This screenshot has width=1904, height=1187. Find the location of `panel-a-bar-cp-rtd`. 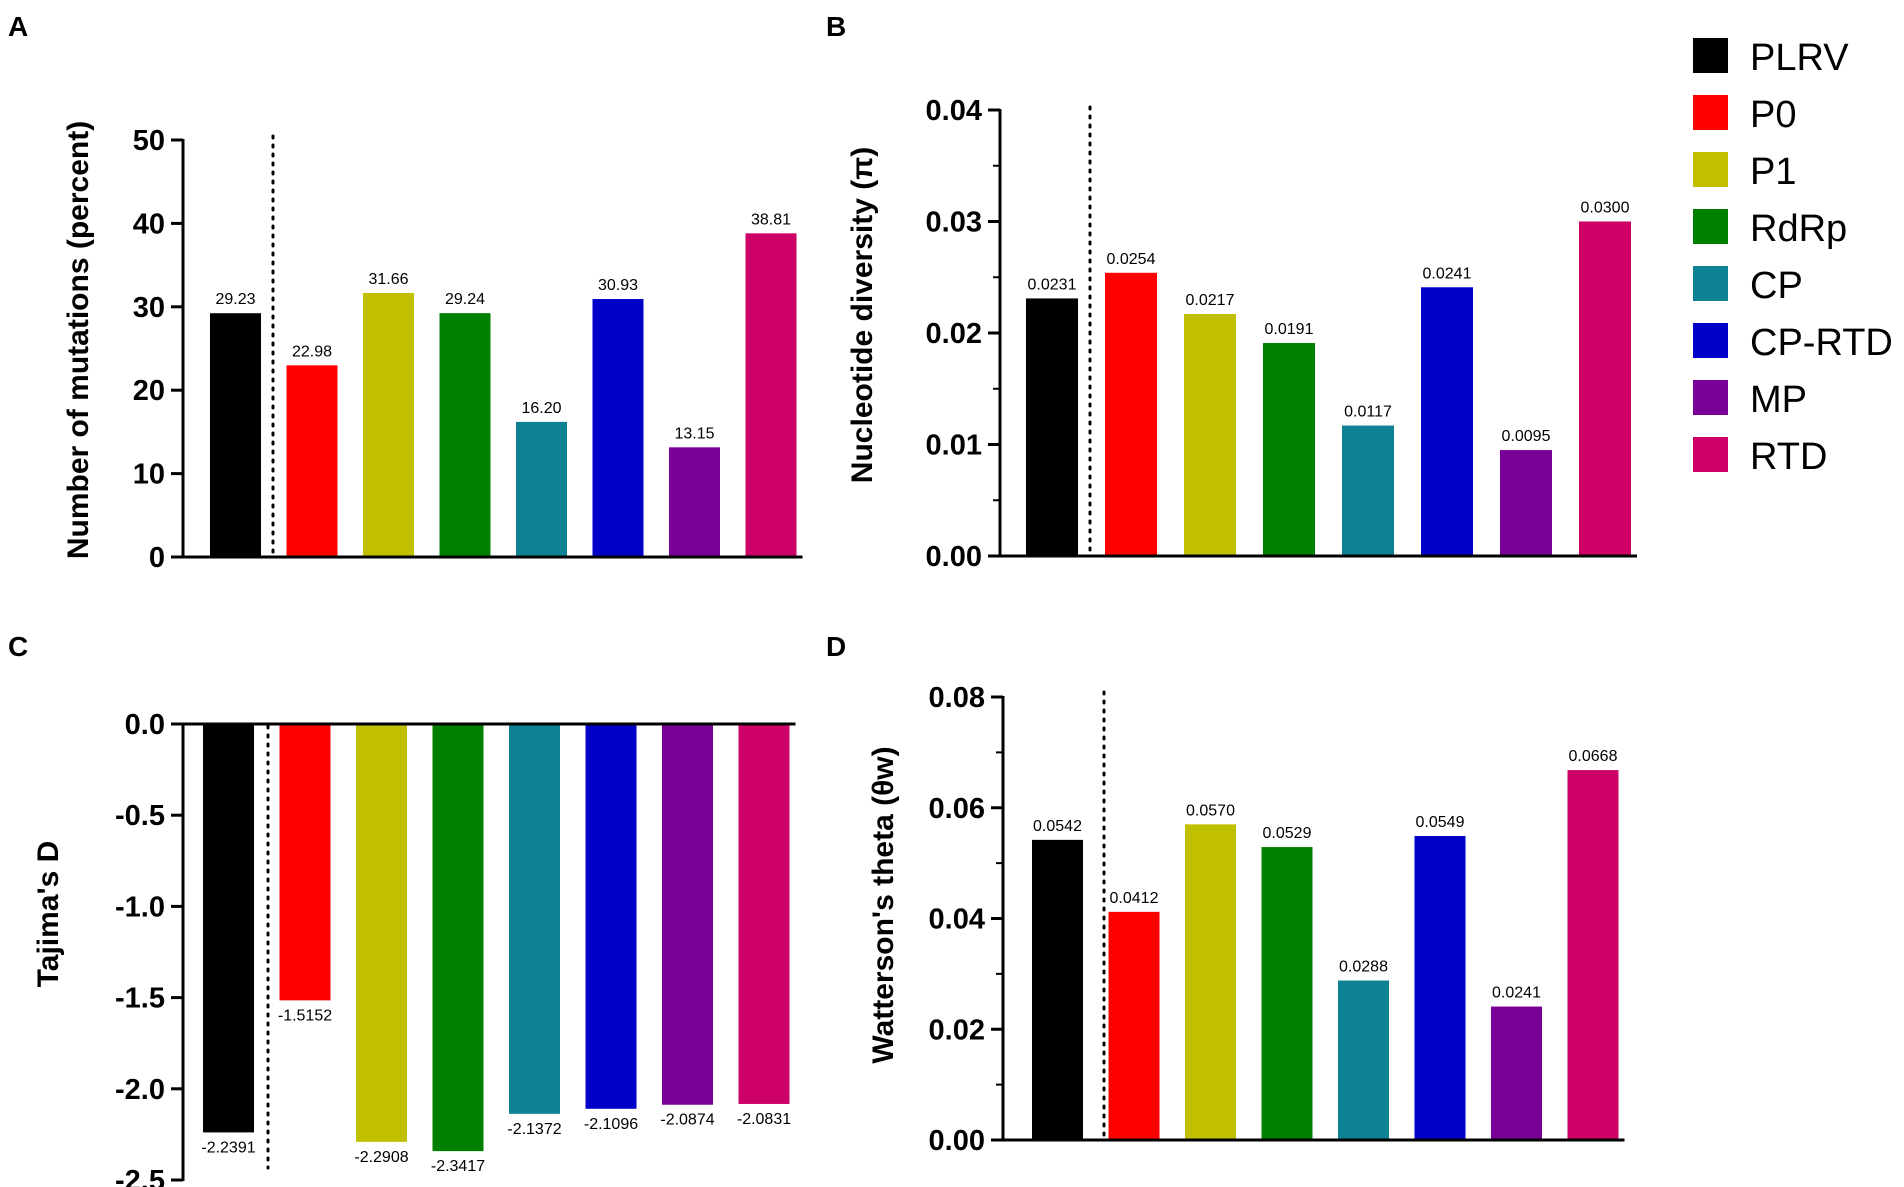

panel-a-bar-cp-rtd is located at coordinates (618, 428).